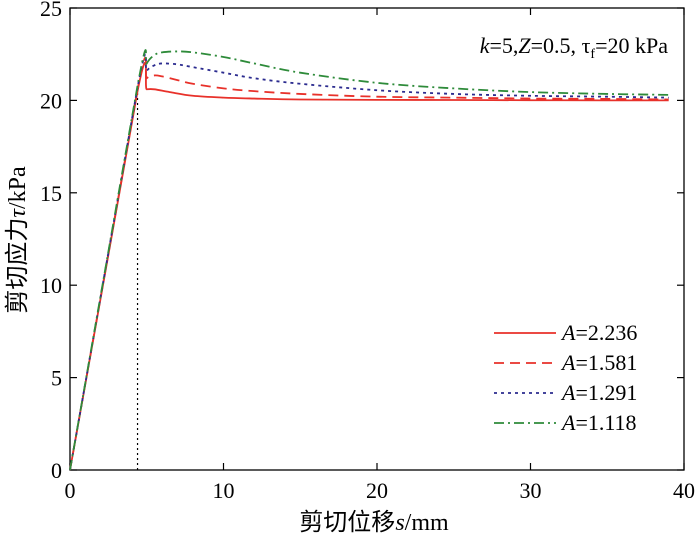 The image size is (700, 539). I want to click on x-tick-label: 40, so click(684, 490).